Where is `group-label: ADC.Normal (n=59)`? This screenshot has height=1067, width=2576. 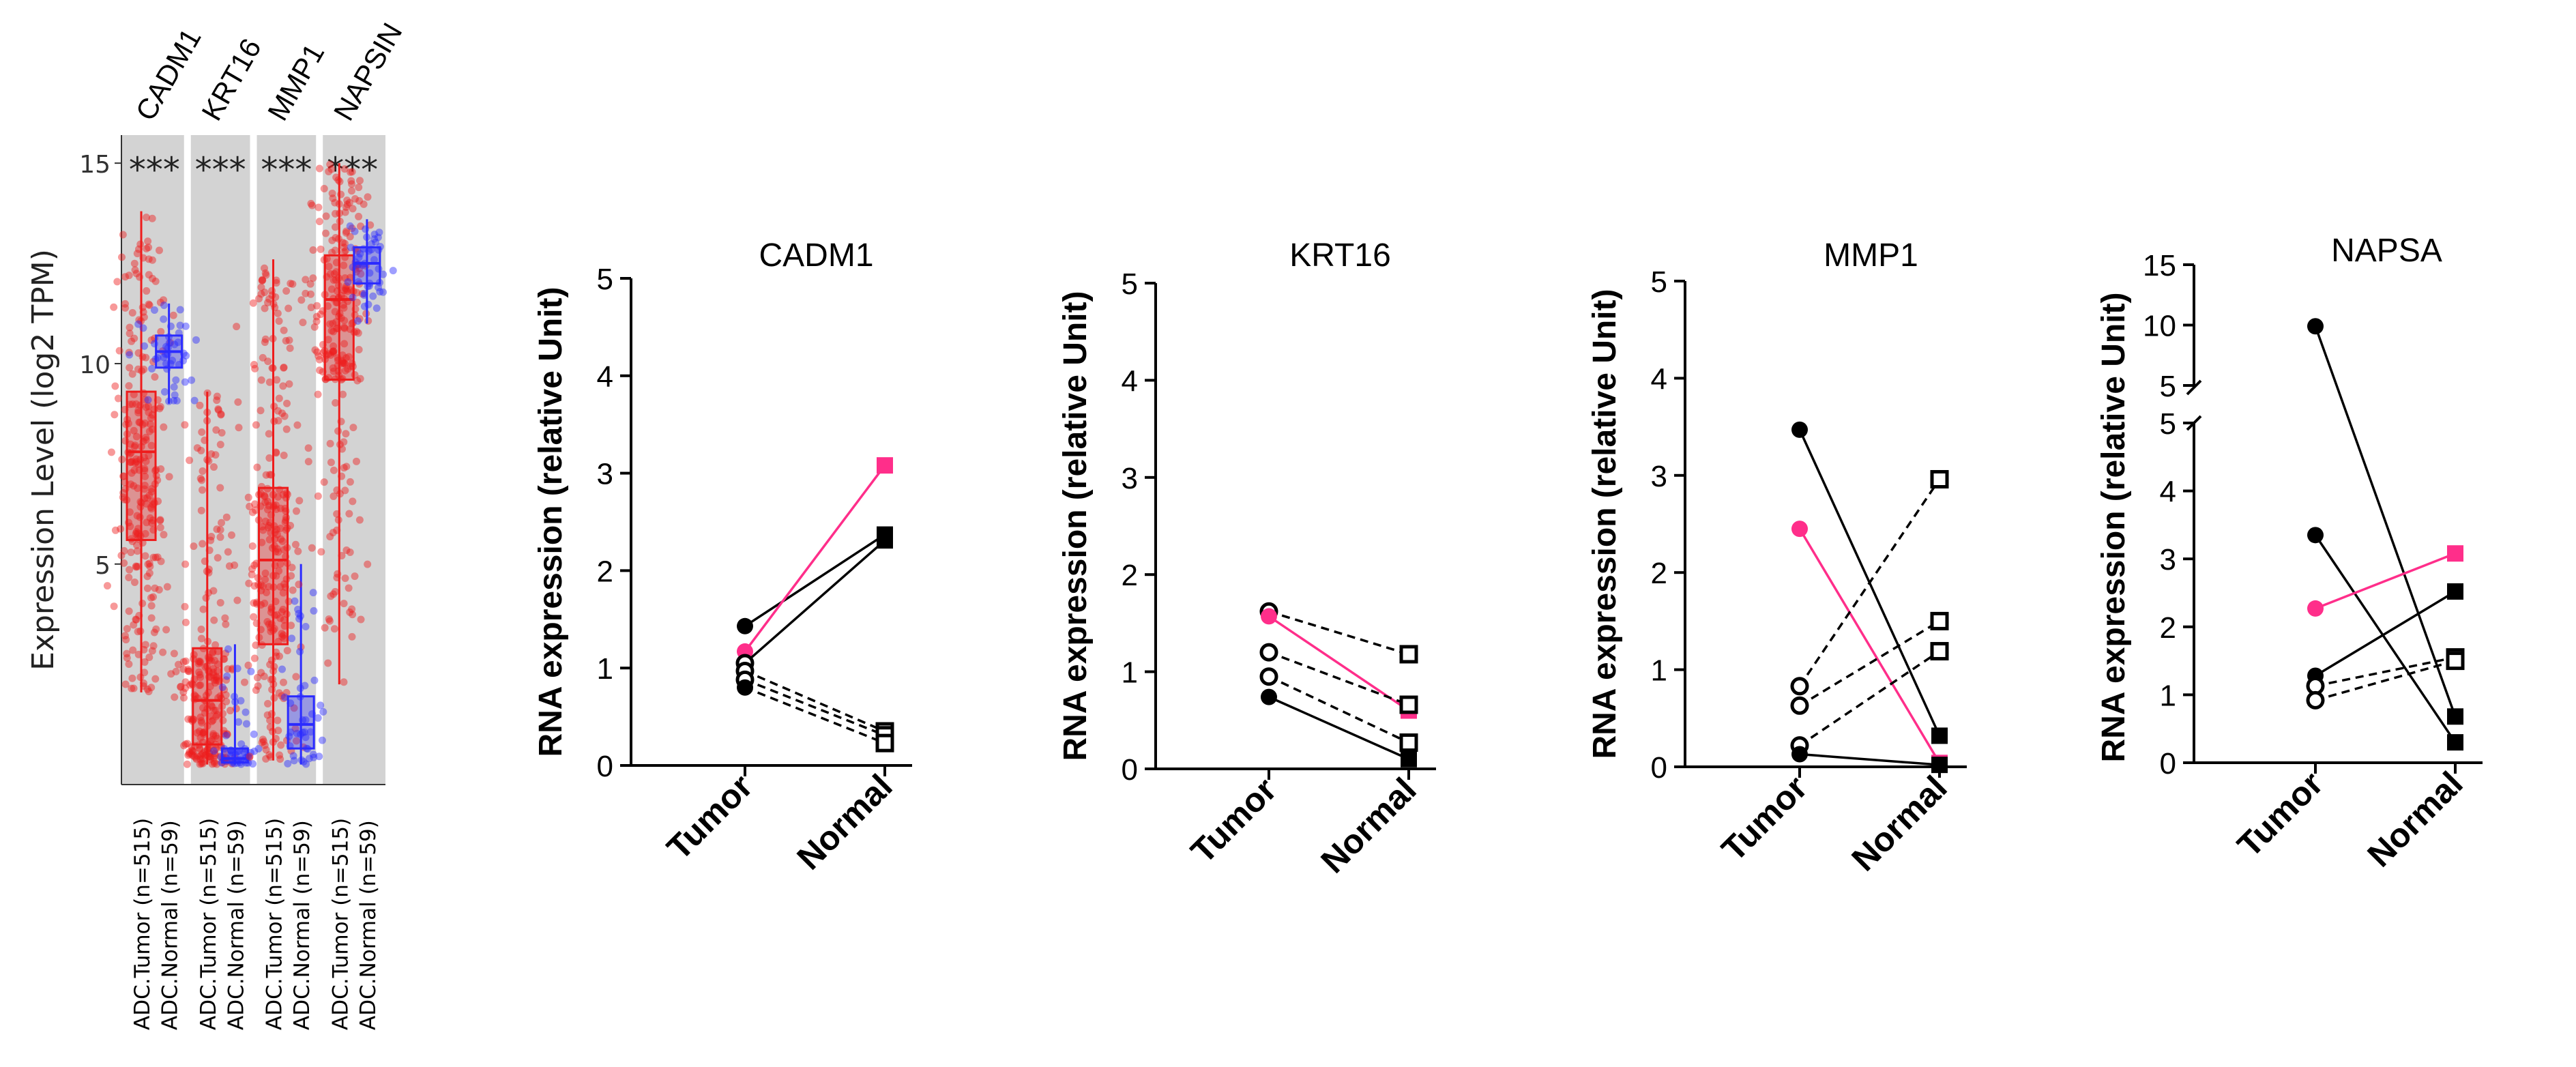
group-label: ADC.Normal (n=59) is located at coordinates (170, 925).